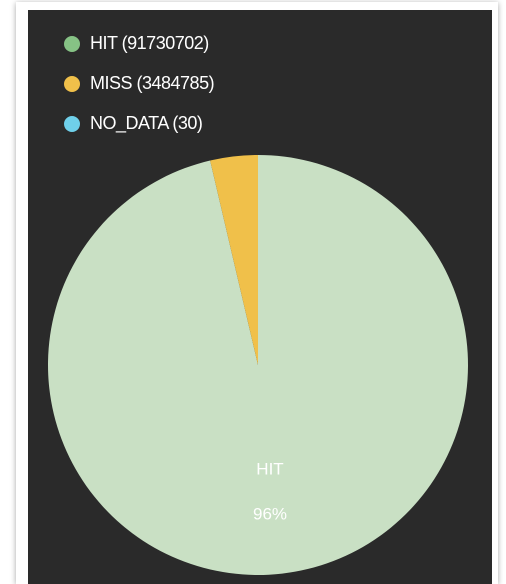 The height and width of the screenshot is (584, 506). What do you see at coordinates (149, 43) in the screenshot?
I see `legend-label: HIT (91730702)` at bounding box center [149, 43].